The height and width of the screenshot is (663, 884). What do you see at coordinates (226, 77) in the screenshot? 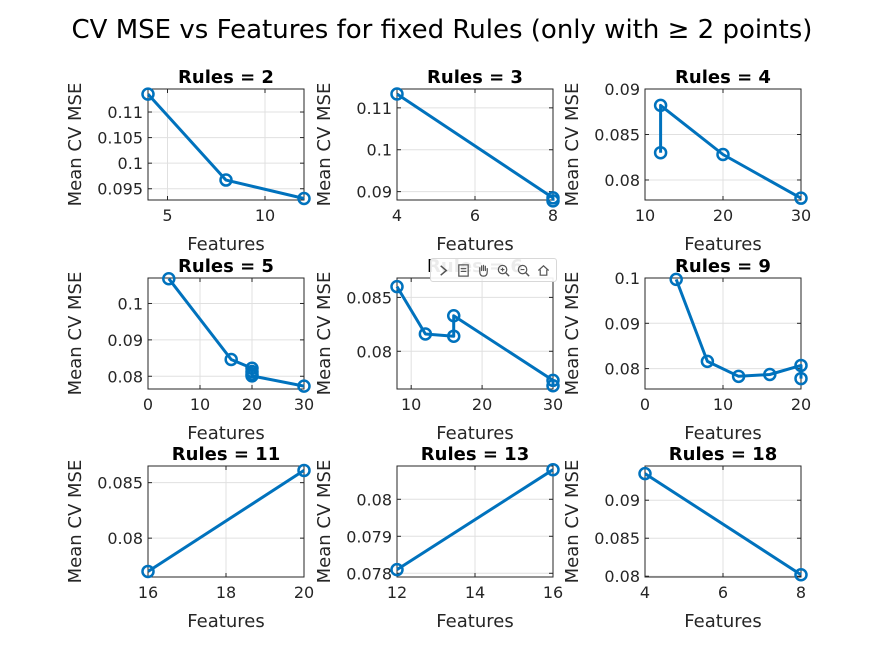
I see `subplot-title: Rules = 2` at bounding box center [226, 77].